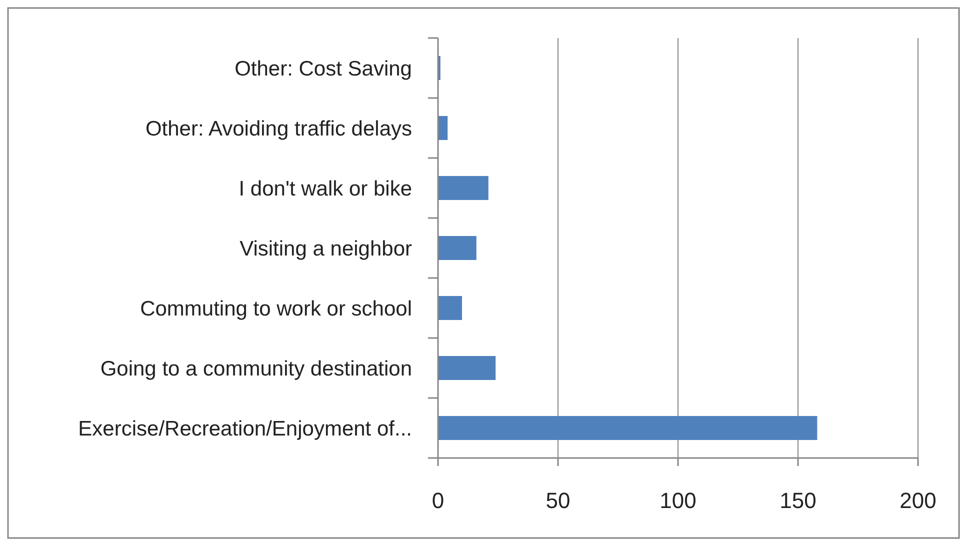  What do you see at coordinates (256, 368) in the screenshot?
I see `y-tick-label: Going to a community destination` at bounding box center [256, 368].